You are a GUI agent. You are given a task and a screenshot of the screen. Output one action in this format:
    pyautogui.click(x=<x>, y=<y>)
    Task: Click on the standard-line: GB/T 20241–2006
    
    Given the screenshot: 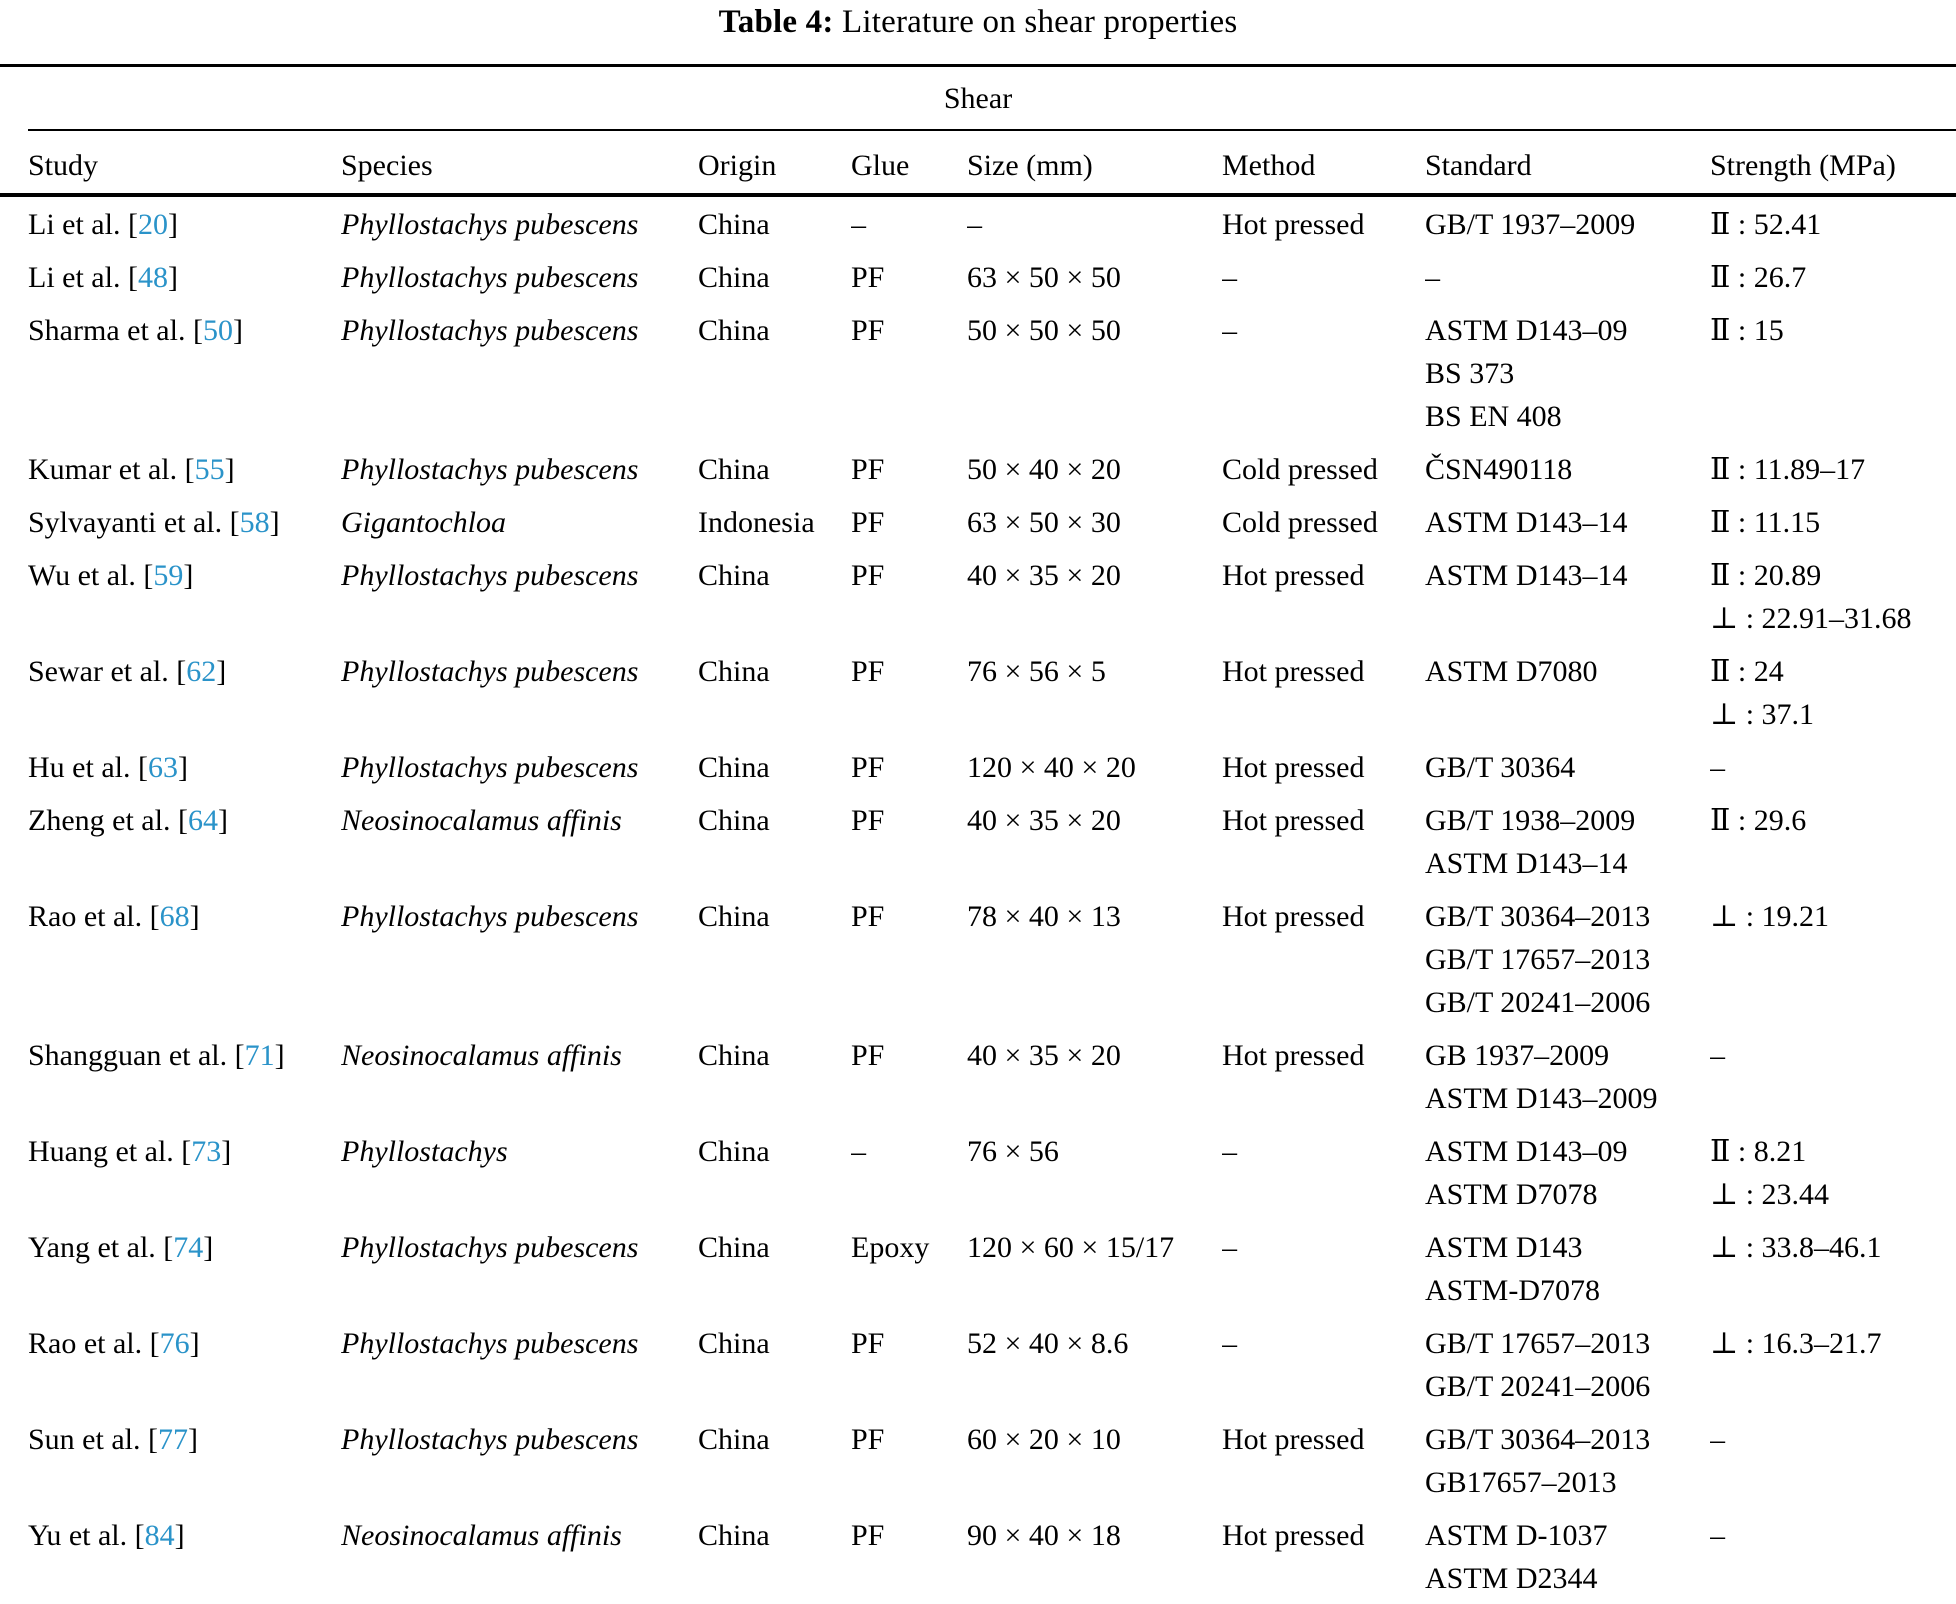 What is the action you would take?
    pyautogui.click(x=1538, y=1002)
    